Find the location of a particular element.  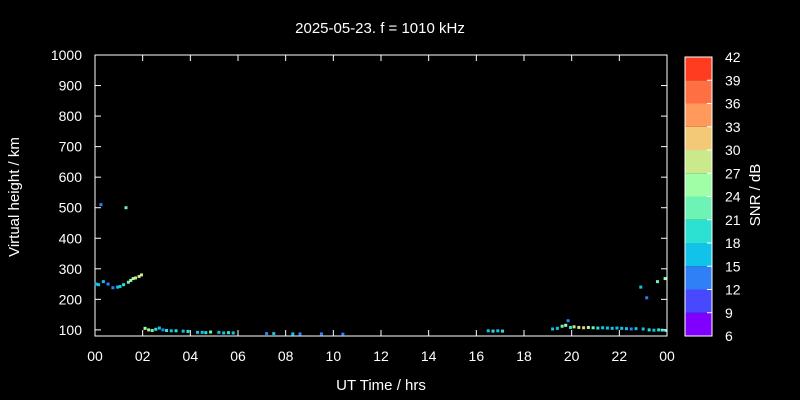

colorbar-tick-label: 15 is located at coordinates (733, 266).